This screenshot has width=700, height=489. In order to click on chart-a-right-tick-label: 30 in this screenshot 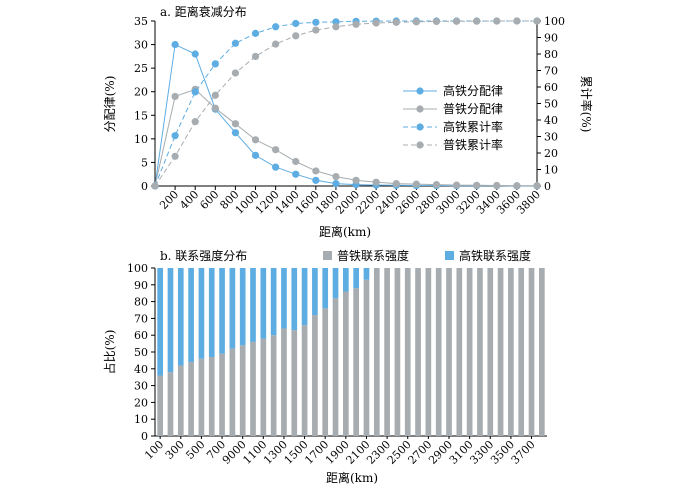, I will do `click(551, 137)`.